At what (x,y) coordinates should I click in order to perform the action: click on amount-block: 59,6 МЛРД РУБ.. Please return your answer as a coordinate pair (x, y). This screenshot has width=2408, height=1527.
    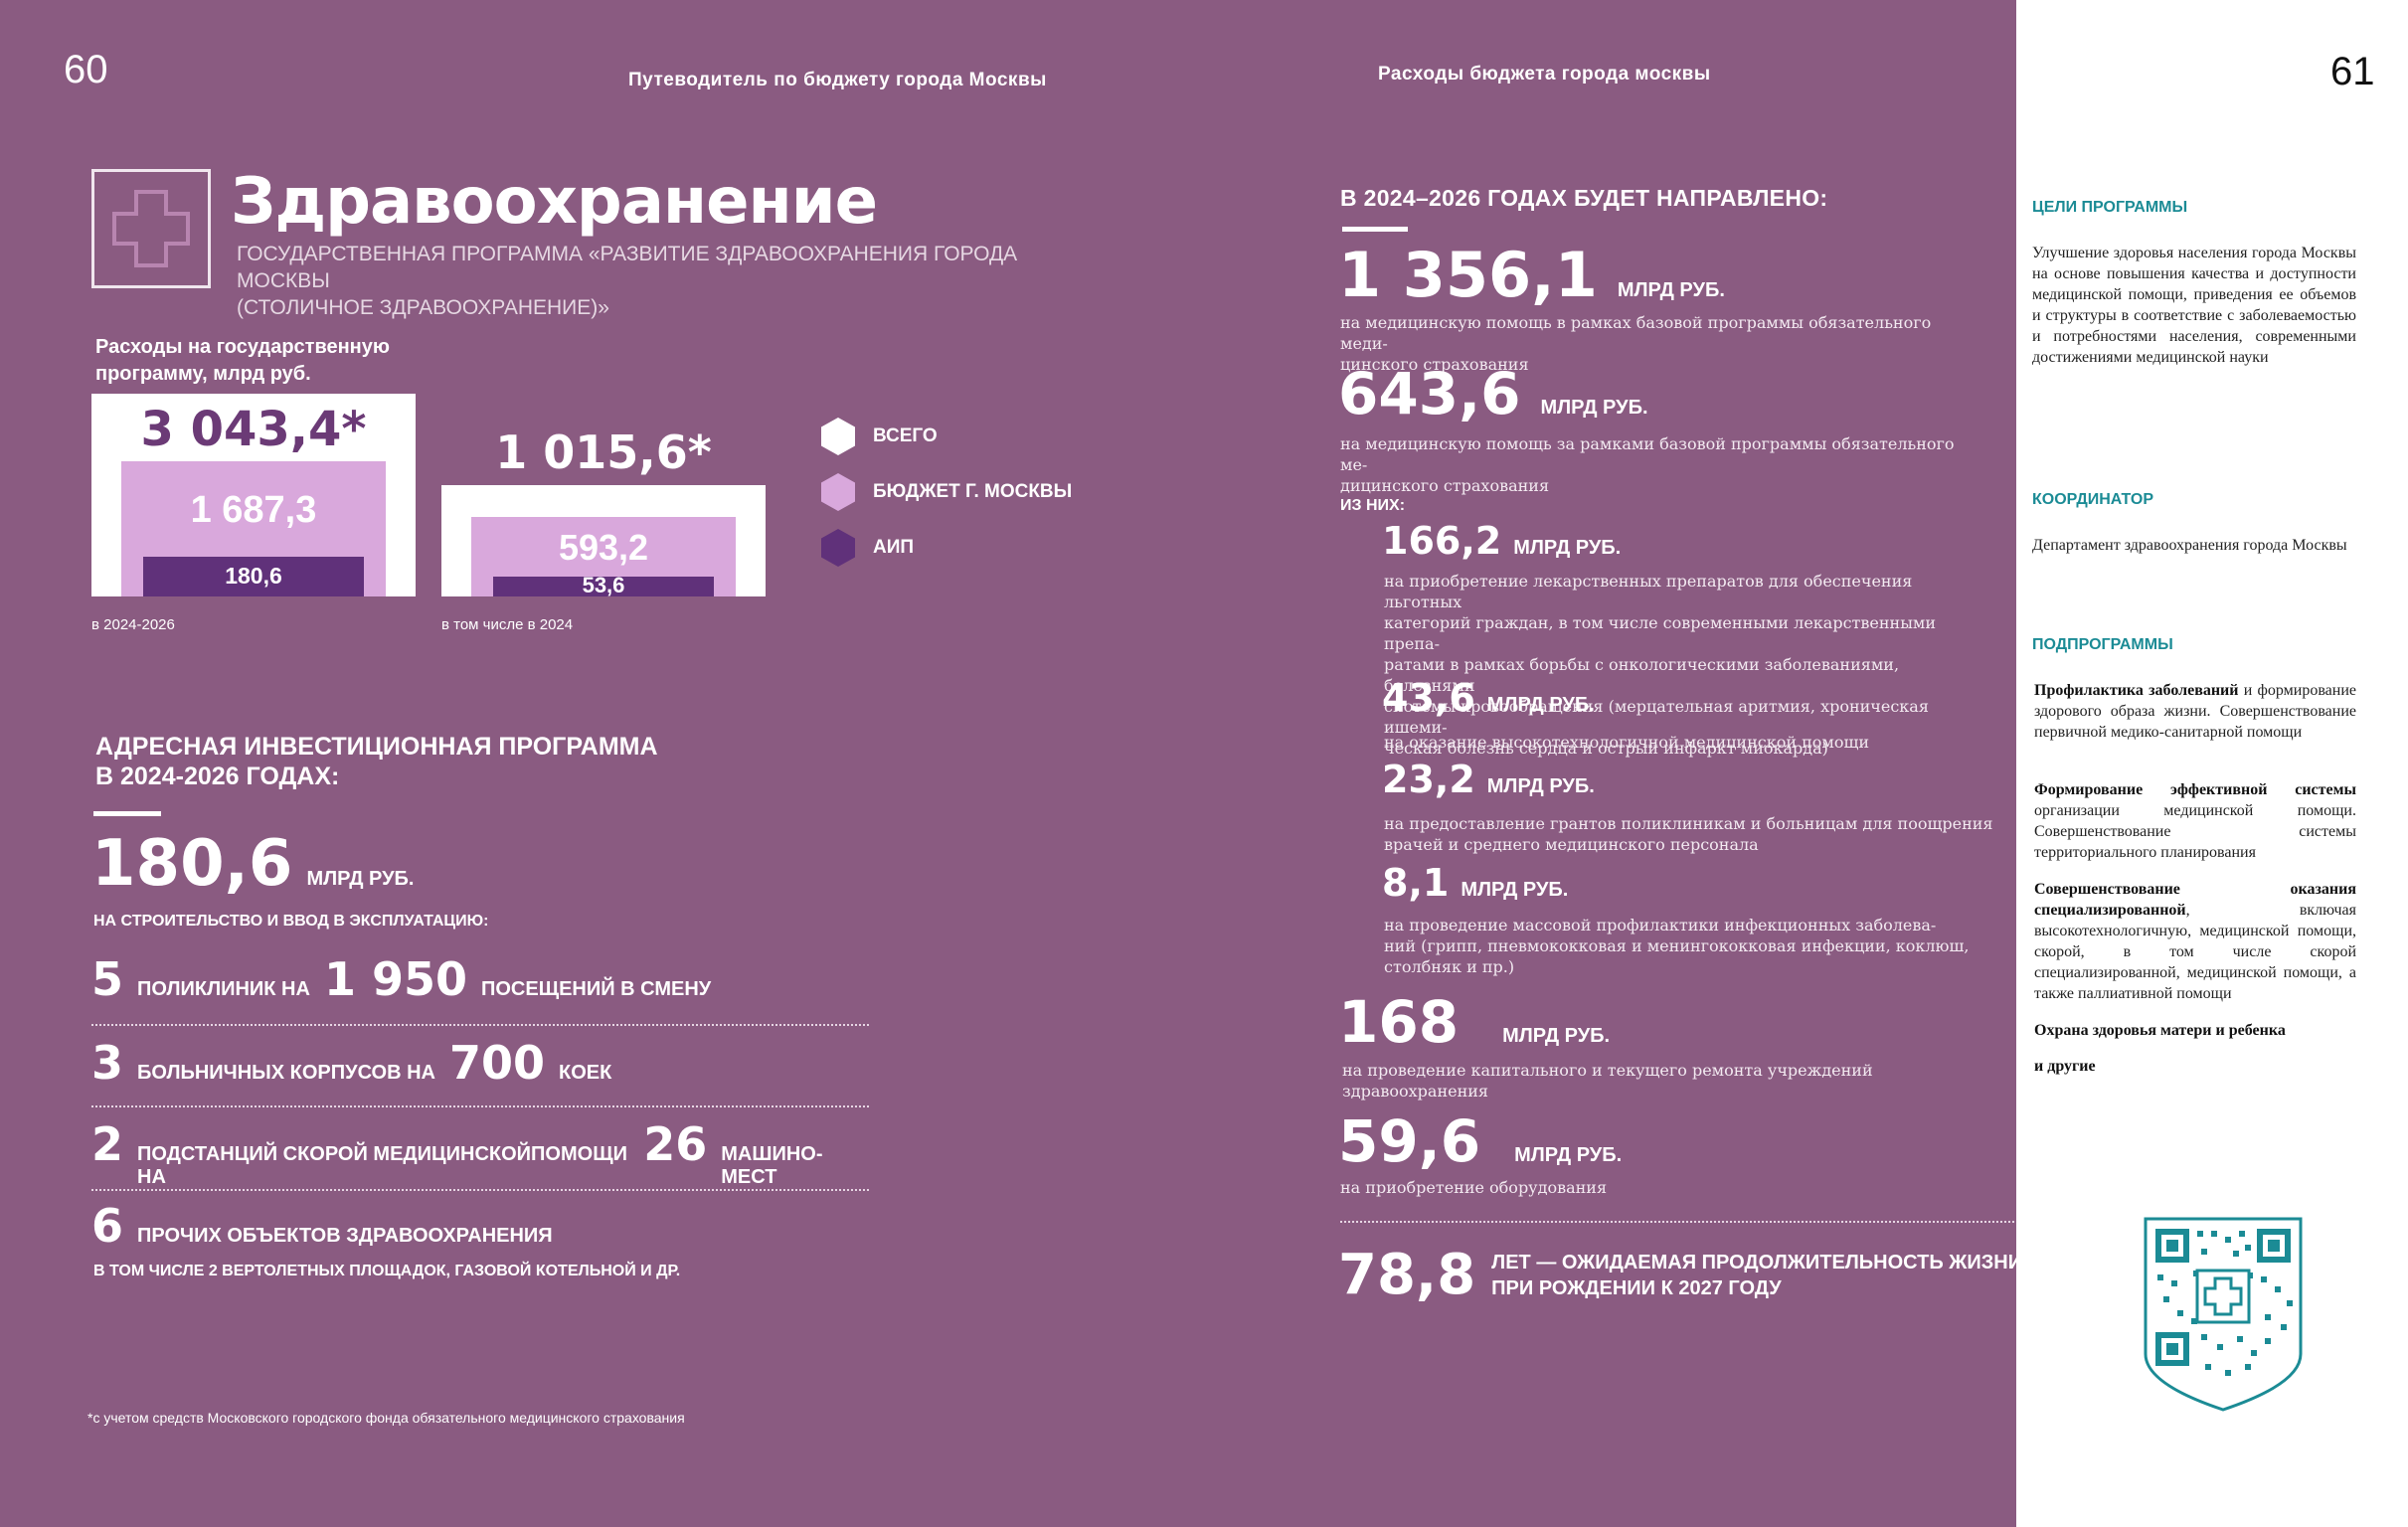
    Looking at the image, I should click on (1480, 1141).